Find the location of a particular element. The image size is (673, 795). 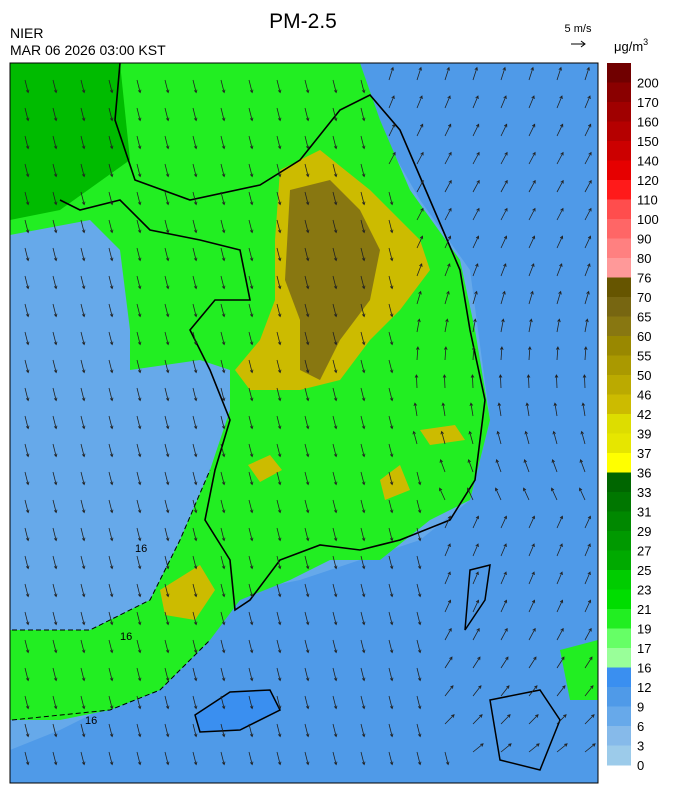

datetime: MAR 06 2026 03:00 KST is located at coordinates (88, 50).